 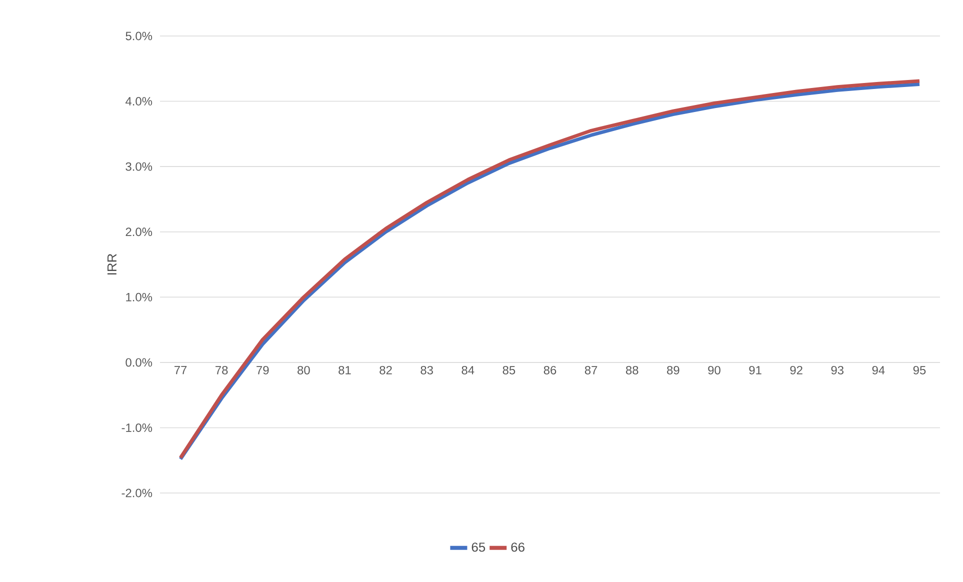 I want to click on y-tick-label: 2.0%, so click(x=139, y=232).